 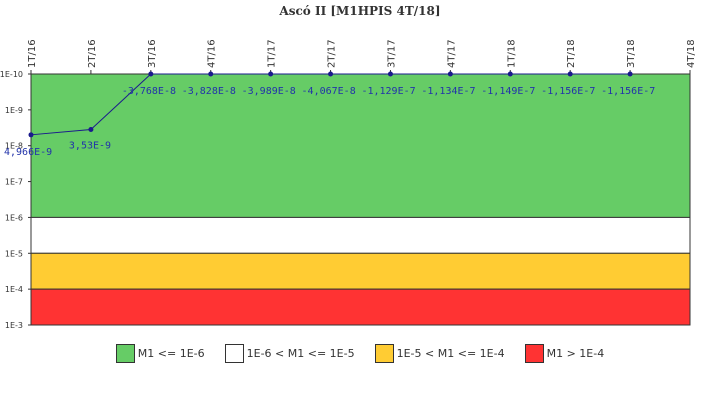 I want to click on legend-label: 1E-5 < M1 <= 1E-4, so click(x=450, y=353).